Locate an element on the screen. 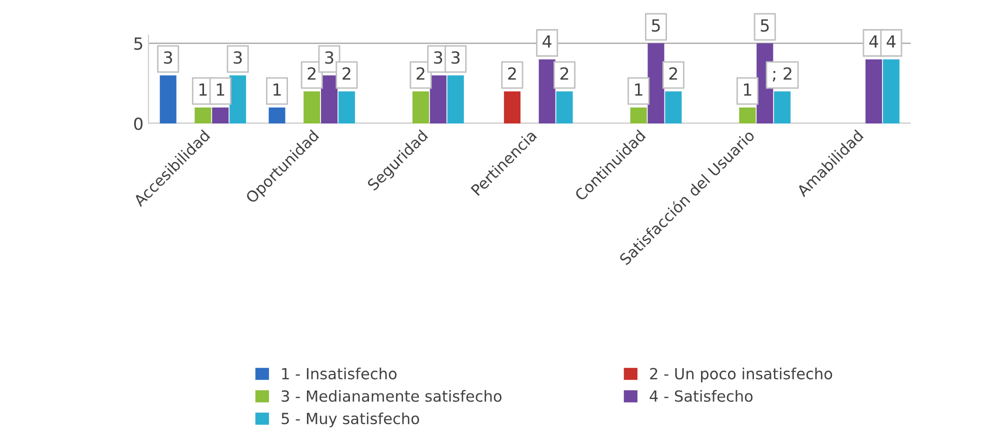 The width and height of the screenshot is (990, 441). legend-label: 4 - Satisfecho is located at coordinates (701, 396).